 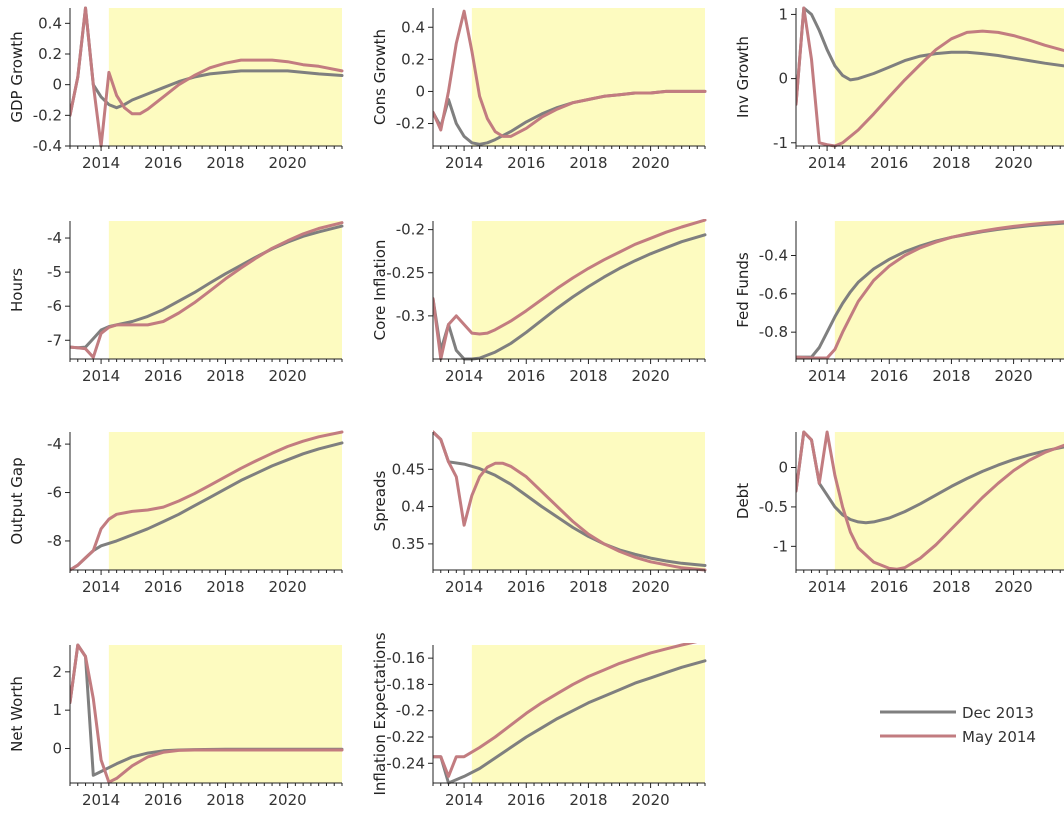 I want to click on panel-fed-funds: -0.4 -0.6 -0.8 2014 2016 2018 2020 Fed Funds, so click(x=899, y=302).